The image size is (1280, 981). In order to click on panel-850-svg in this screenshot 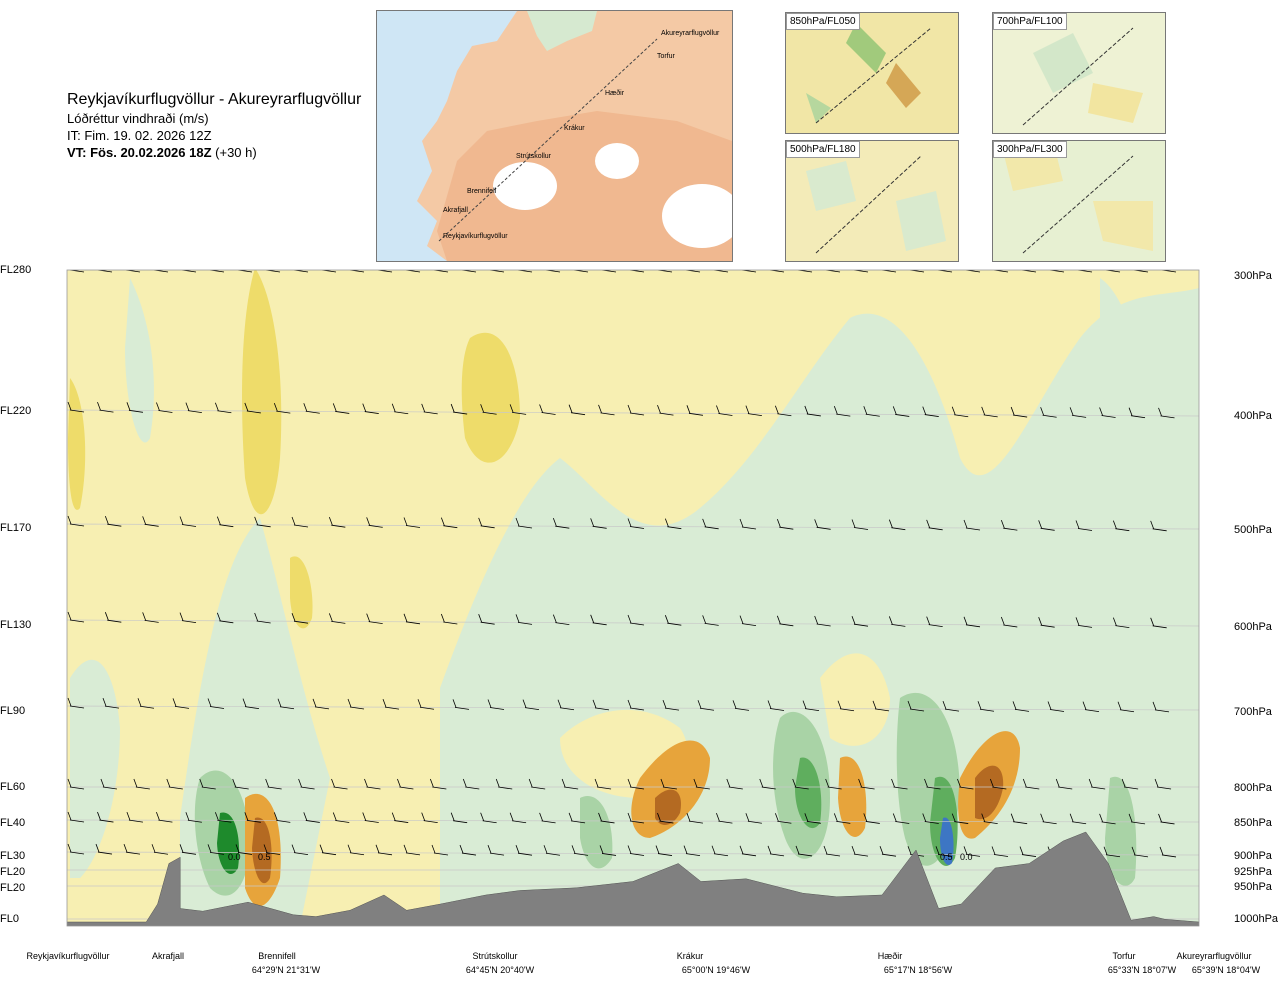, I will do `click(872, 73)`.